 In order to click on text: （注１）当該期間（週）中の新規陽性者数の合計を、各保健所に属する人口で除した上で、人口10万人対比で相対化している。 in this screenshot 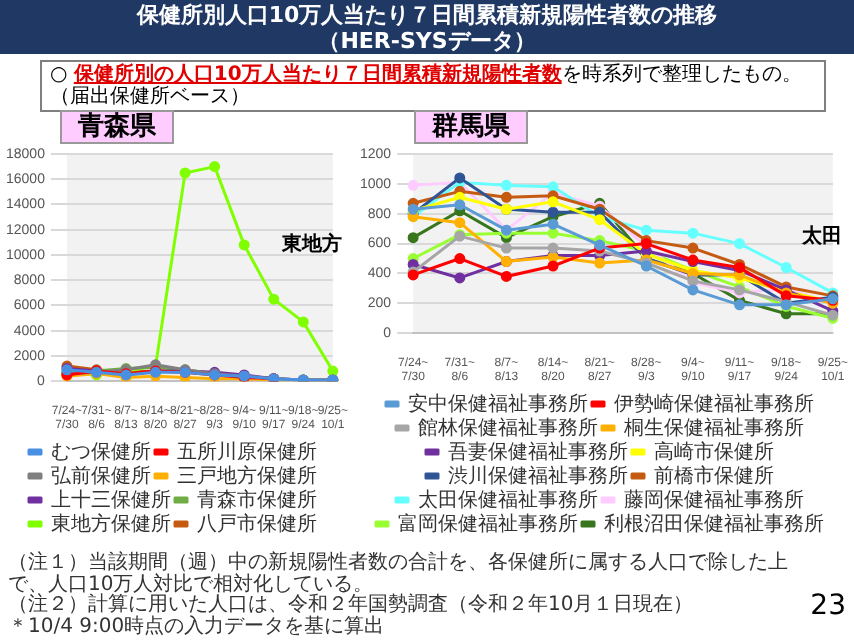, I will do `click(399, 573)`.